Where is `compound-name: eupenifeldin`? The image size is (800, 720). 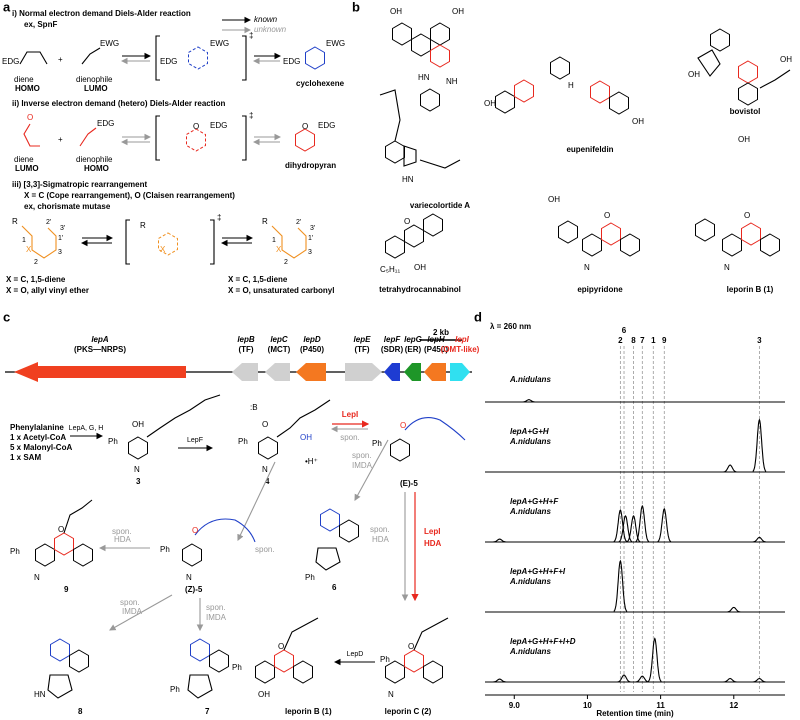
compound-name: eupenifeldin is located at coordinates (589, 149).